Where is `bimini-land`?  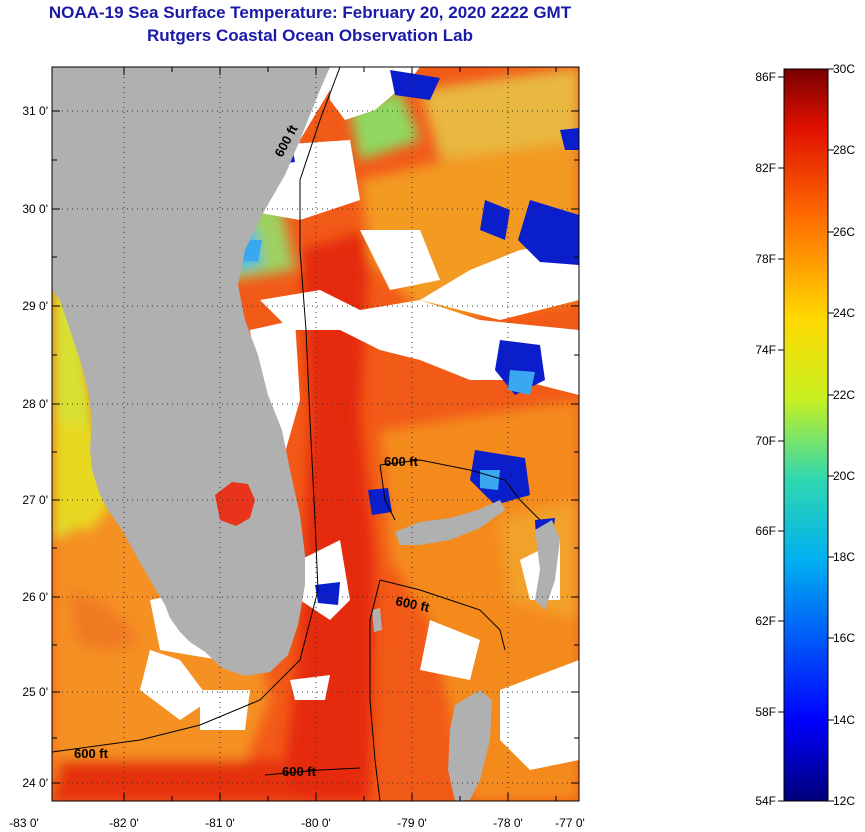
bimini-land is located at coordinates (377, 620).